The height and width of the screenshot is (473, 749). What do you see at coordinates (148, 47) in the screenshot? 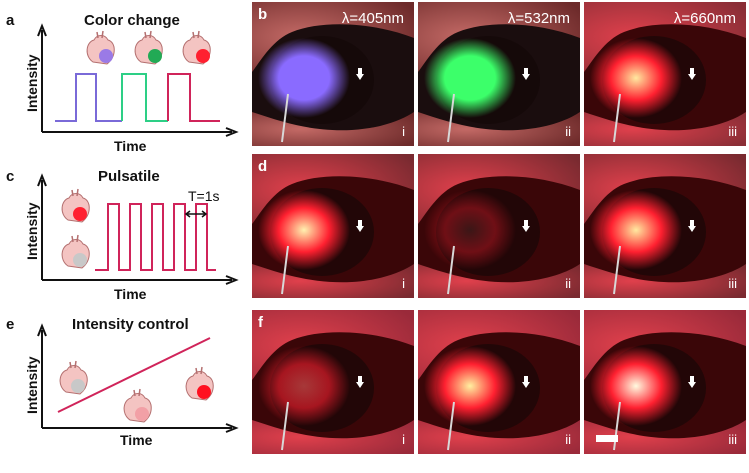
I see `heart-green-icon` at bounding box center [148, 47].